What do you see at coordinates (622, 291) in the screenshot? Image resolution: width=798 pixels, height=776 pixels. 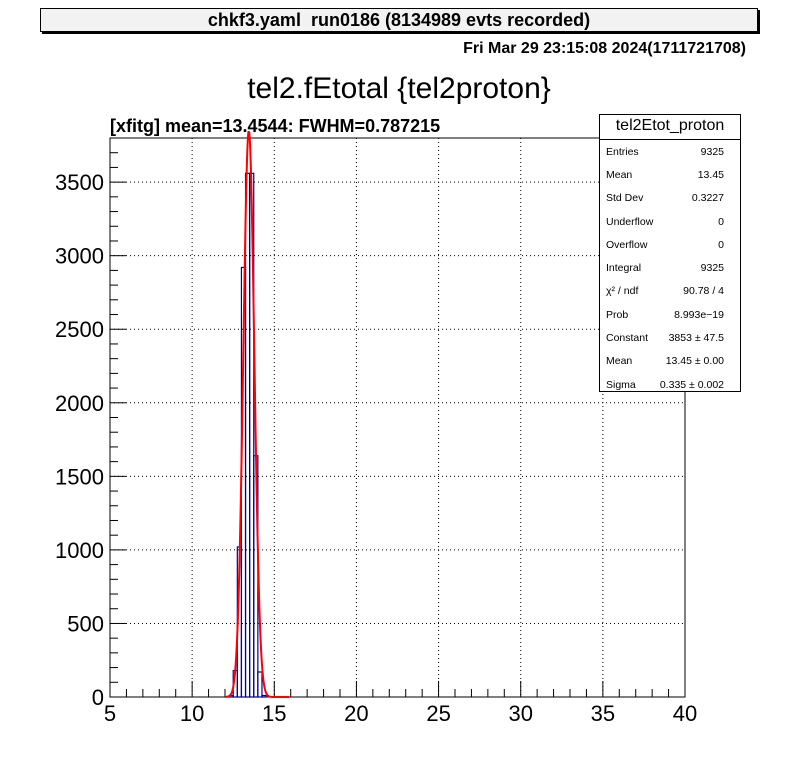 I see `stats-row-label: χ² / ndf` at bounding box center [622, 291].